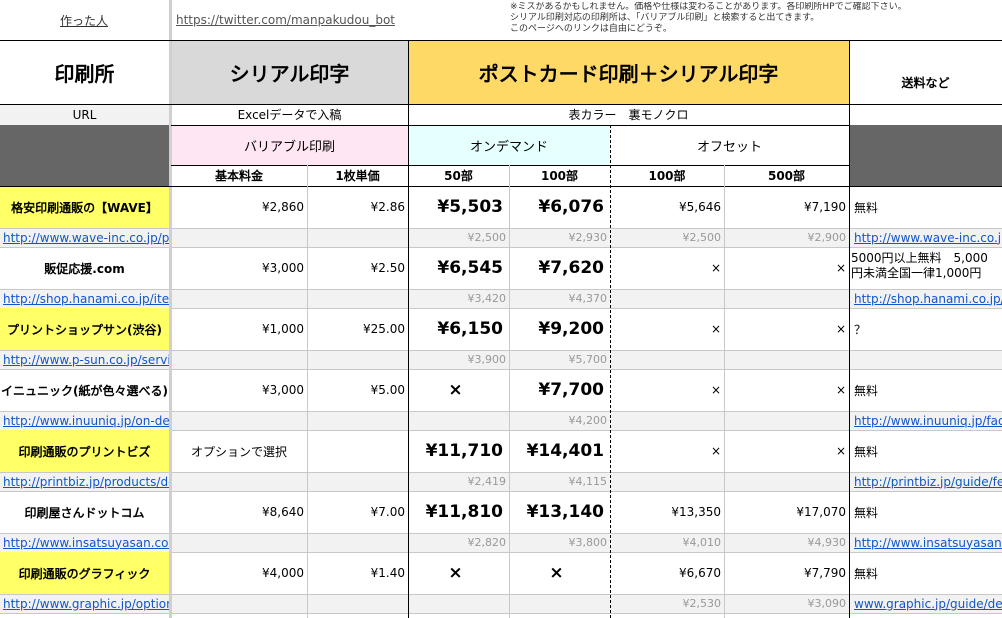 The image size is (1002, 618). Describe the element at coordinates (357, 451) in the screenshot. I see `unit-price` at that location.